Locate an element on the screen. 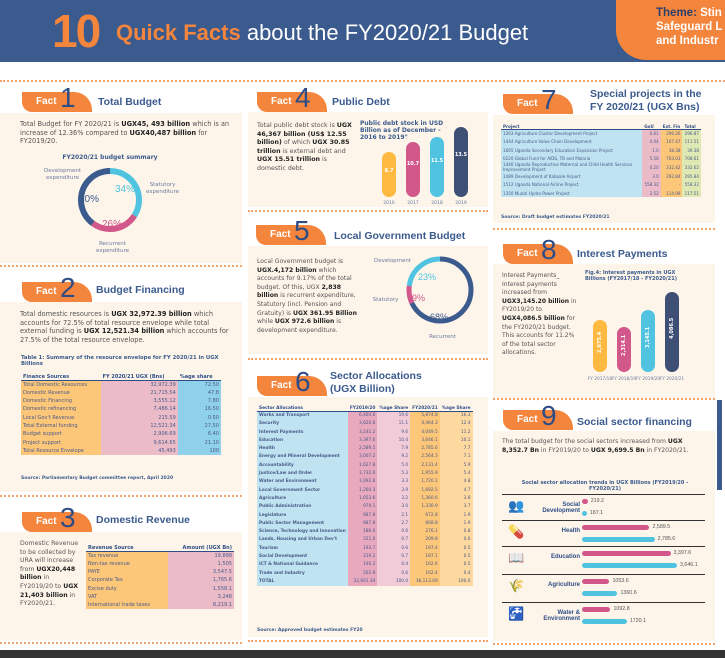 The width and height of the screenshot is (725, 658). bar-value: 219.2 is located at coordinates (597, 501).